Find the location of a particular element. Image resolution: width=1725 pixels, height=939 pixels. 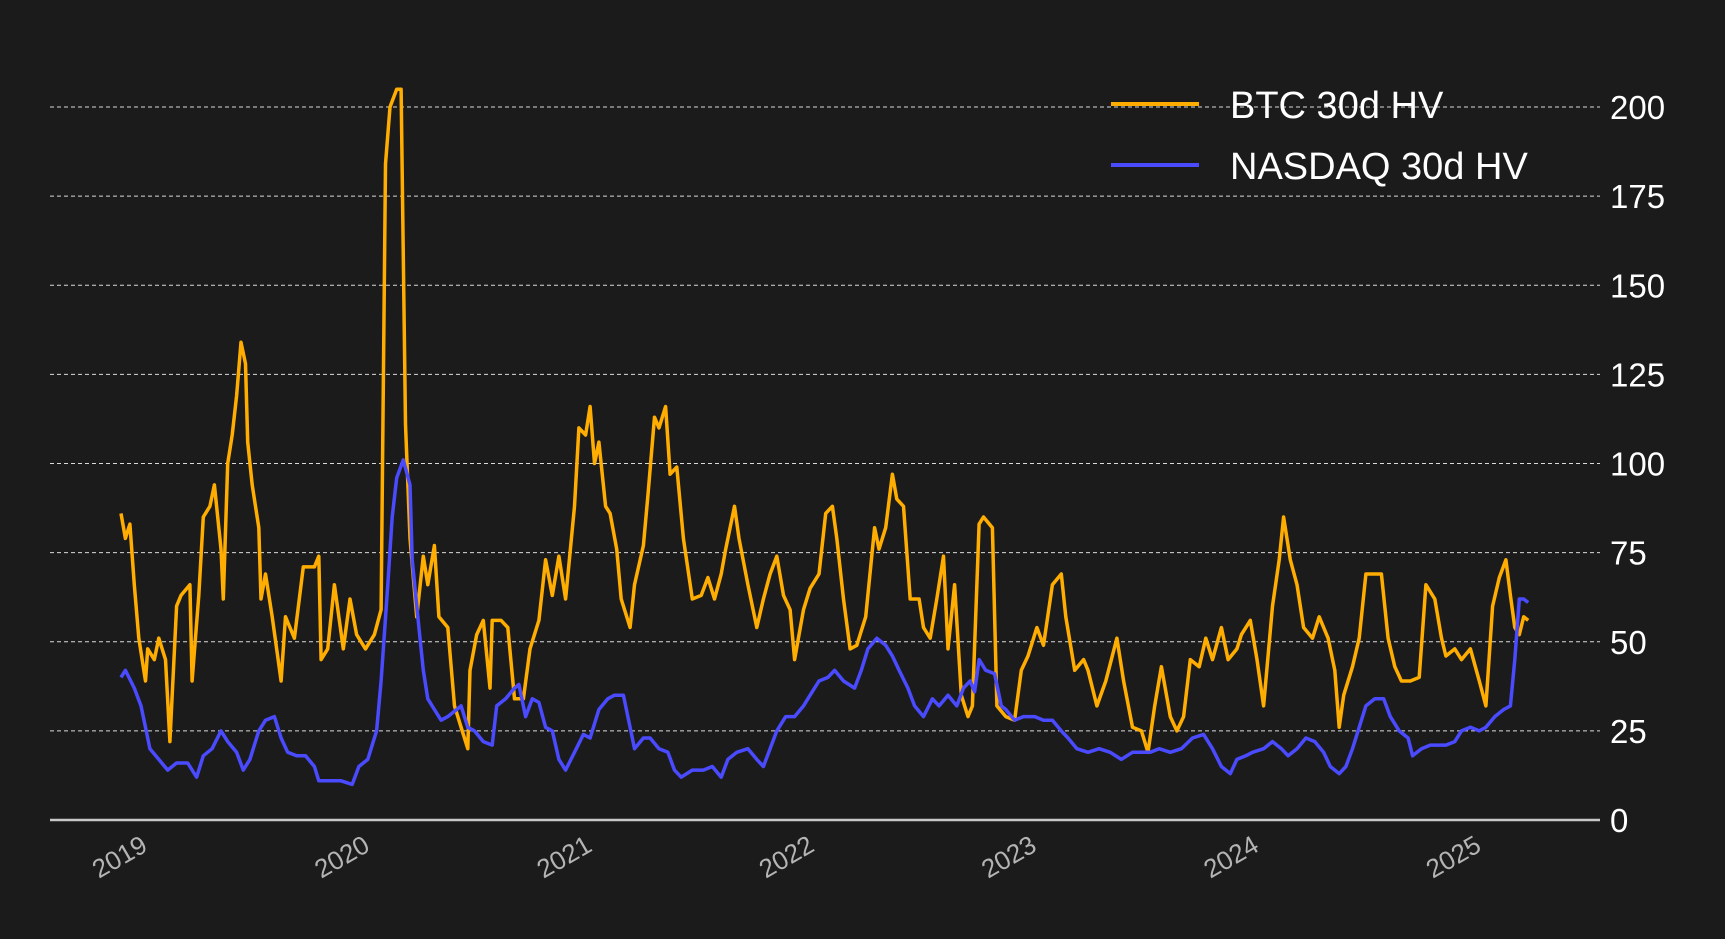

legend-label-nasdaq: NASDAQ 30d HV is located at coordinates (1379, 167).